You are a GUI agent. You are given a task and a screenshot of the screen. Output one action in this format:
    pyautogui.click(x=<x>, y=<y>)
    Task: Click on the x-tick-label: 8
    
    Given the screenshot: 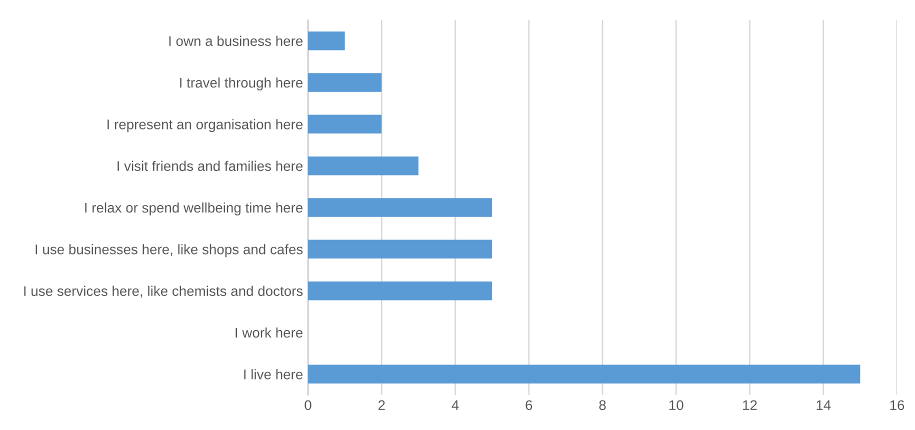 What is the action you would take?
    pyautogui.click(x=602, y=405)
    